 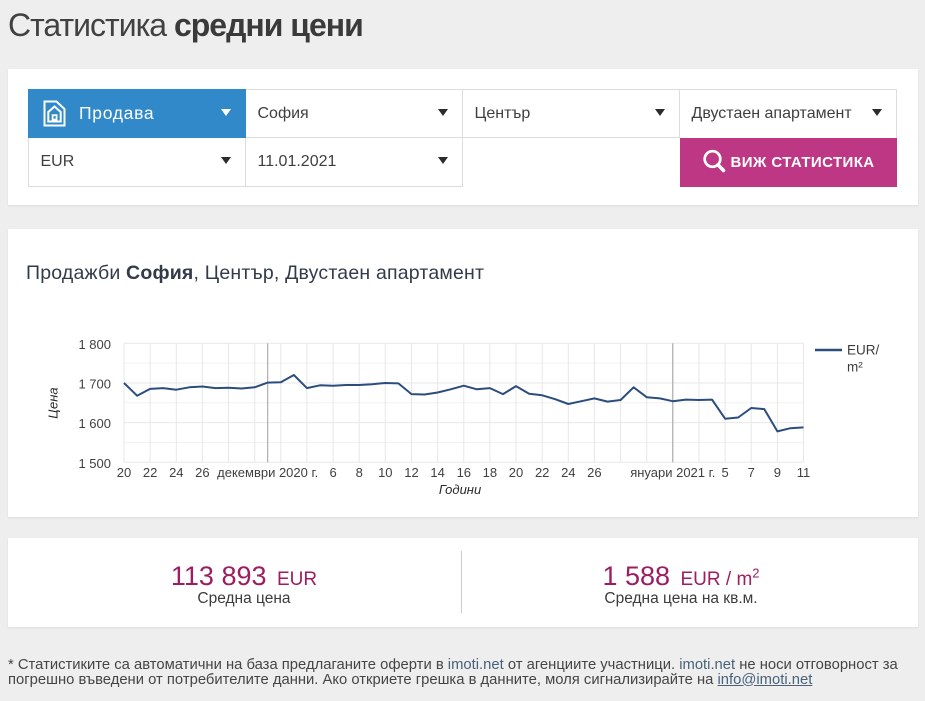 What do you see at coordinates (863, 350) in the screenshot?
I see `svg-text: EUR/` at bounding box center [863, 350].